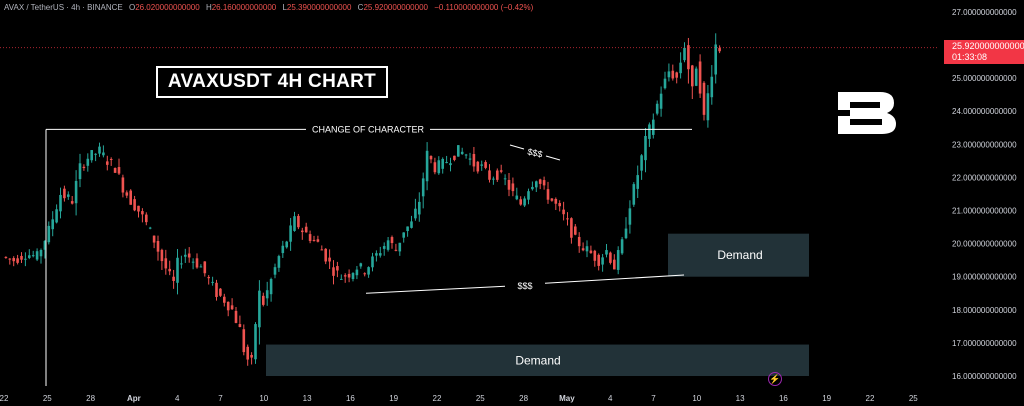  What do you see at coordinates (167, 7) in the screenshot?
I see `open-value: 26.020000000000` at bounding box center [167, 7].